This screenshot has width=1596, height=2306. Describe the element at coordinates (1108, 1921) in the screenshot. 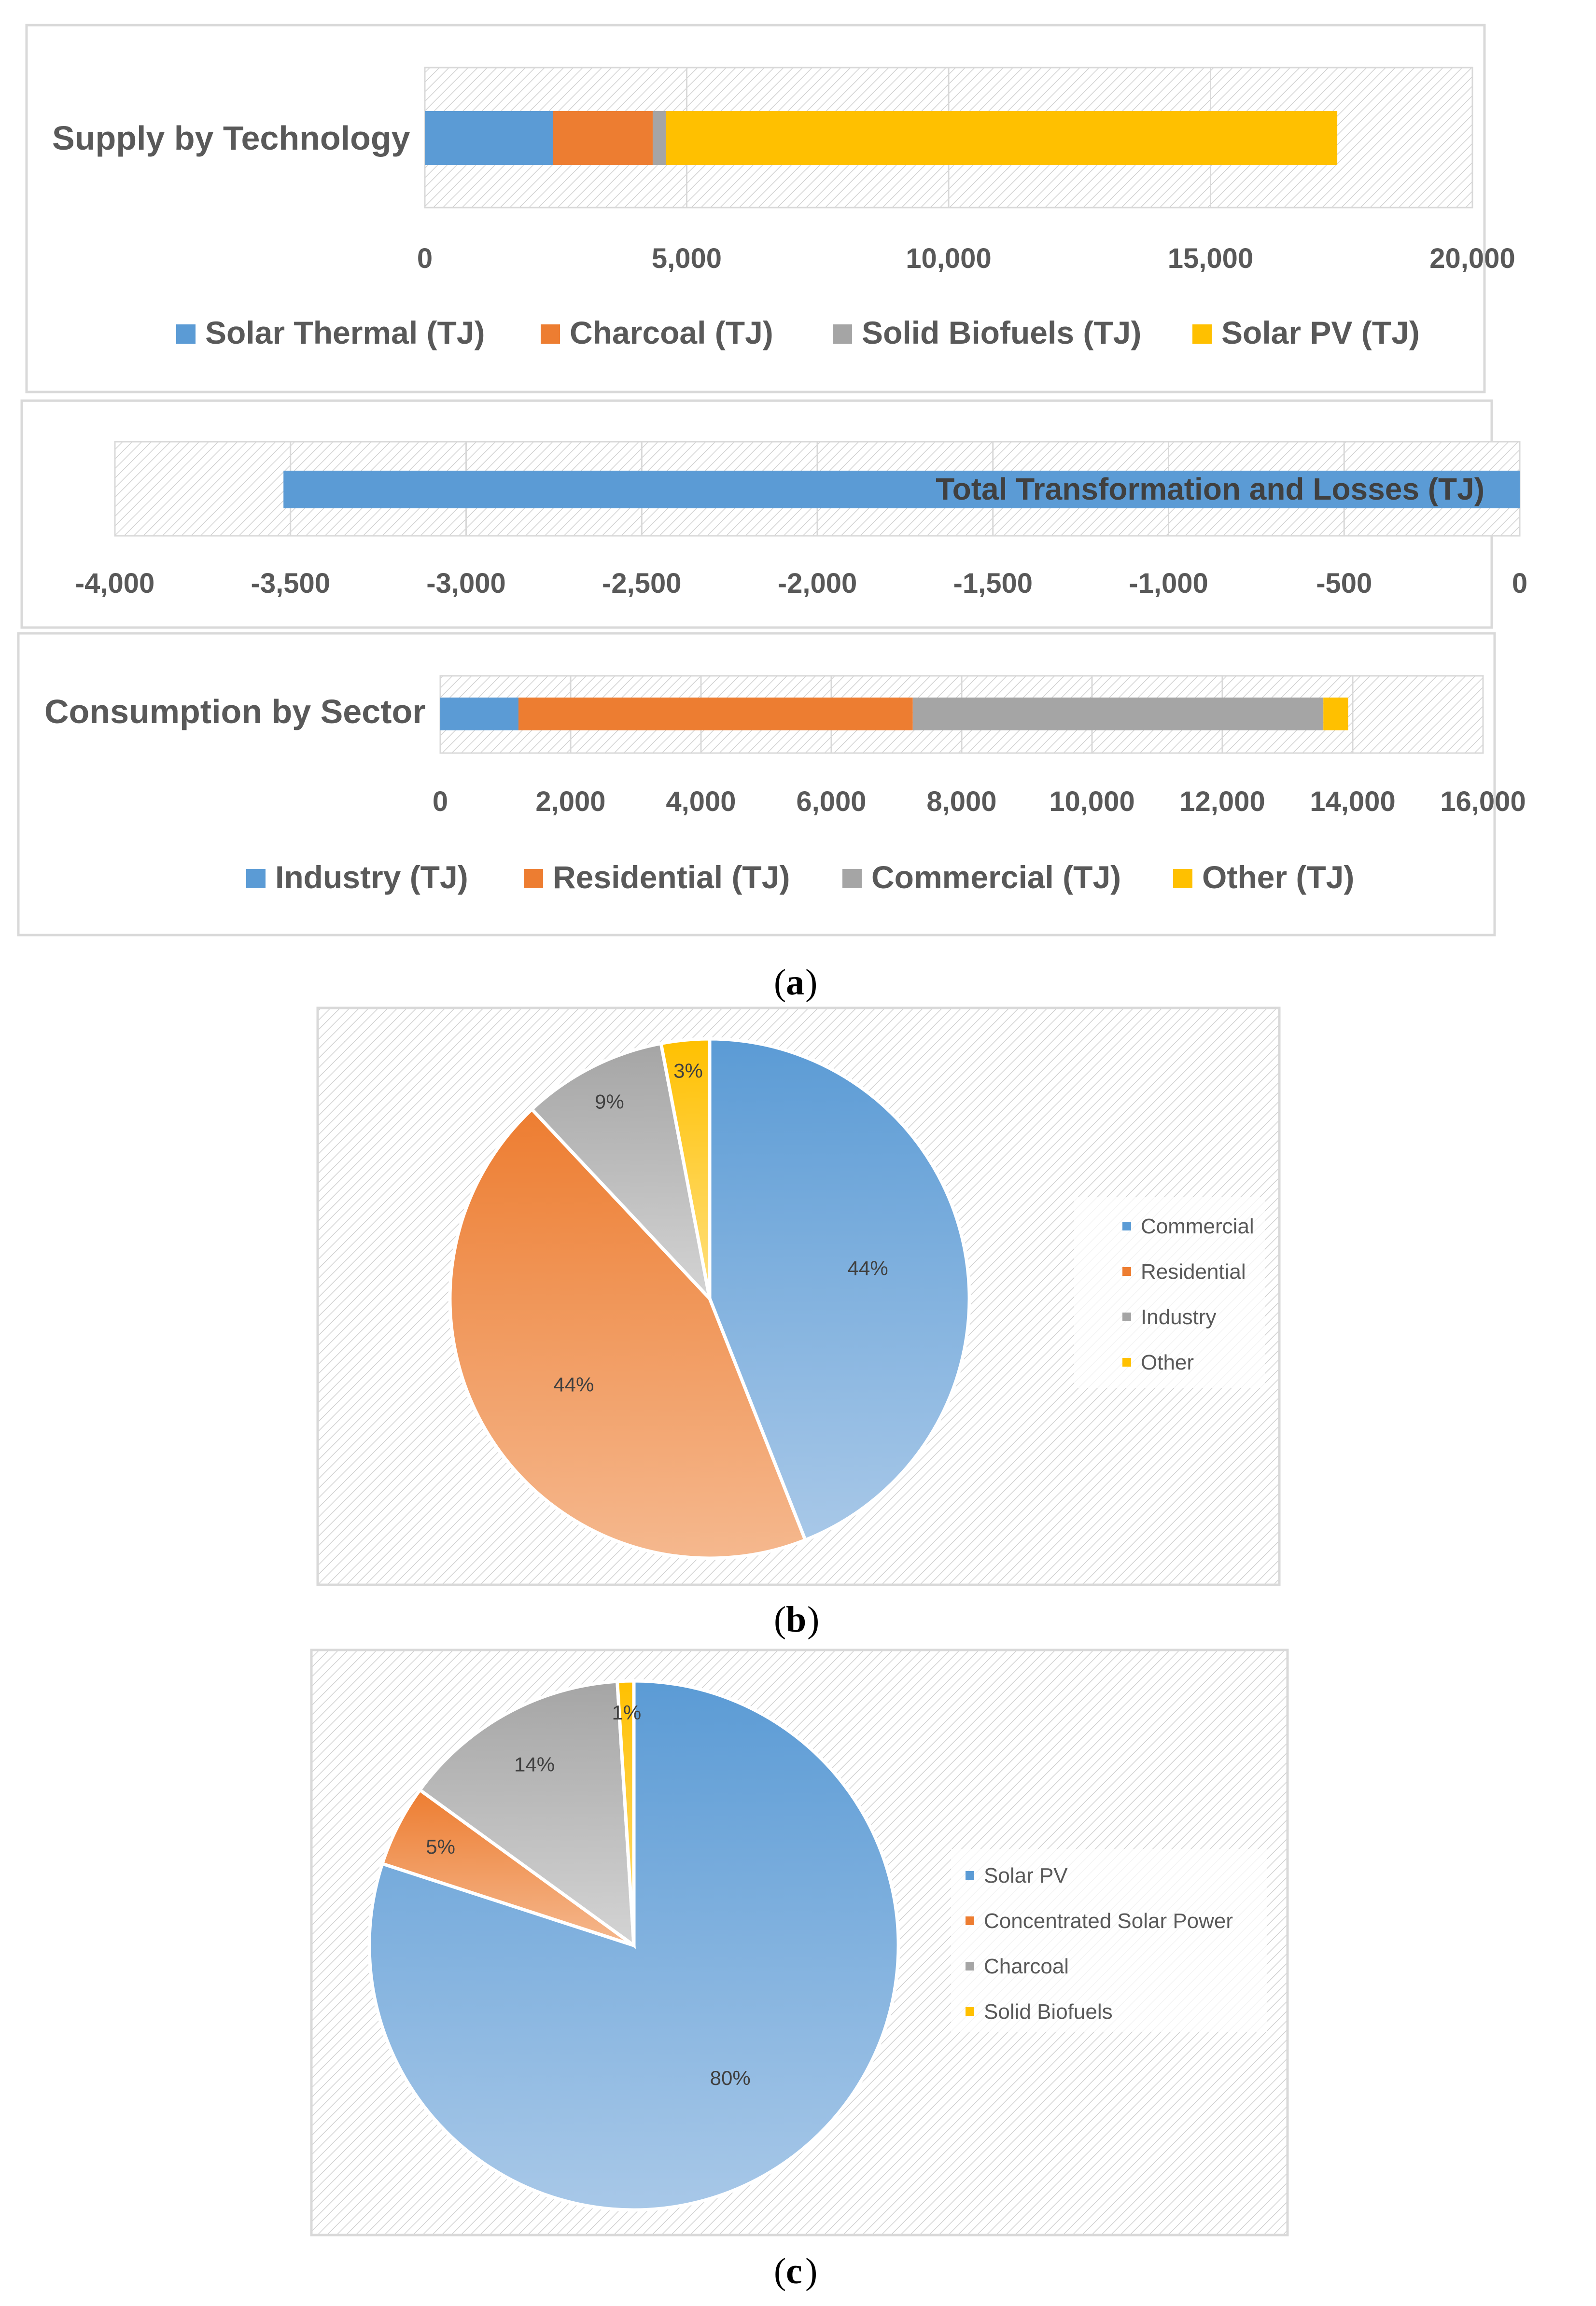

I see `legend-label: Concentrated Solar Power` at that location.